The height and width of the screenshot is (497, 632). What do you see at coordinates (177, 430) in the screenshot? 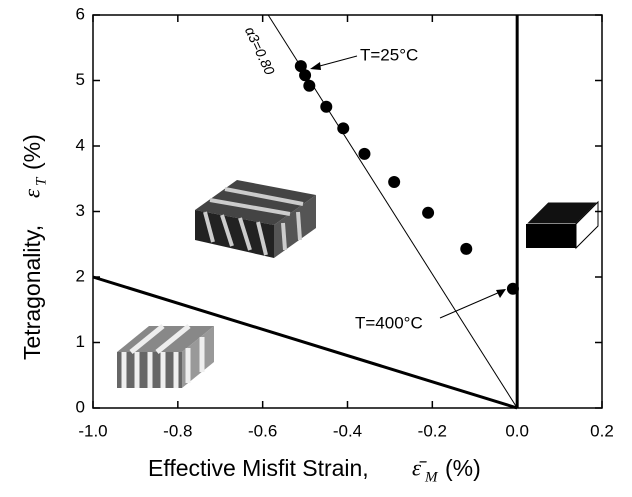
I see `x-tick-label: -0.8` at bounding box center [177, 430].